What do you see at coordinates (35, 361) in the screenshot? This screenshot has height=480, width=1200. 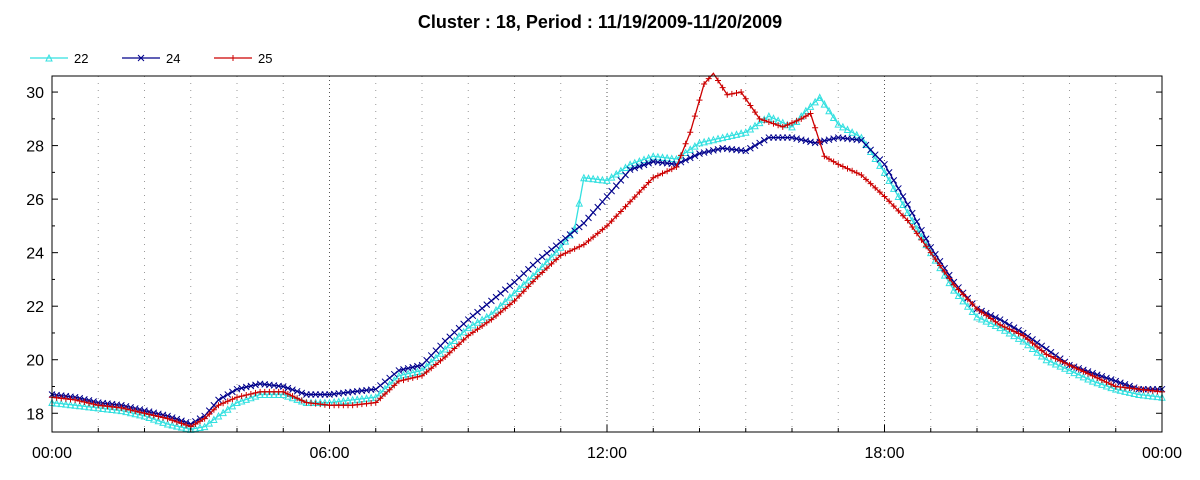 I see `y-tick-label: 20` at bounding box center [35, 361].